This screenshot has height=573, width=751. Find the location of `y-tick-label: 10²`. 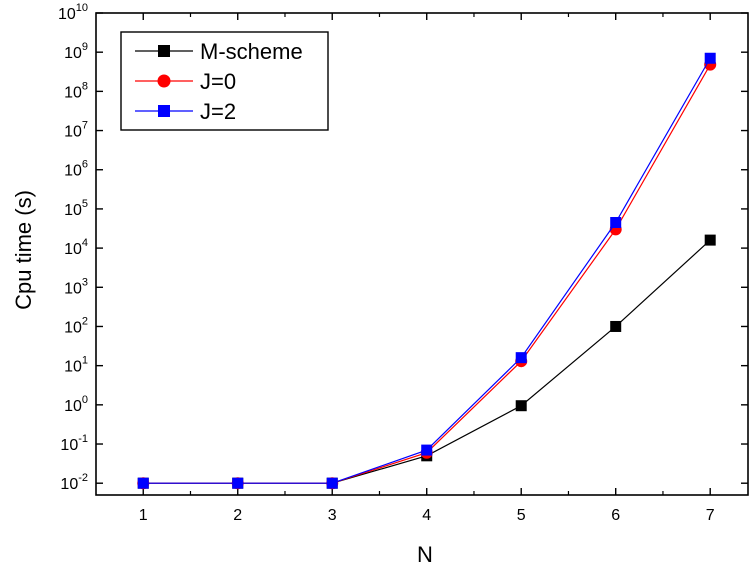

y-tick-label: 10² is located at coordinates (76, 325).